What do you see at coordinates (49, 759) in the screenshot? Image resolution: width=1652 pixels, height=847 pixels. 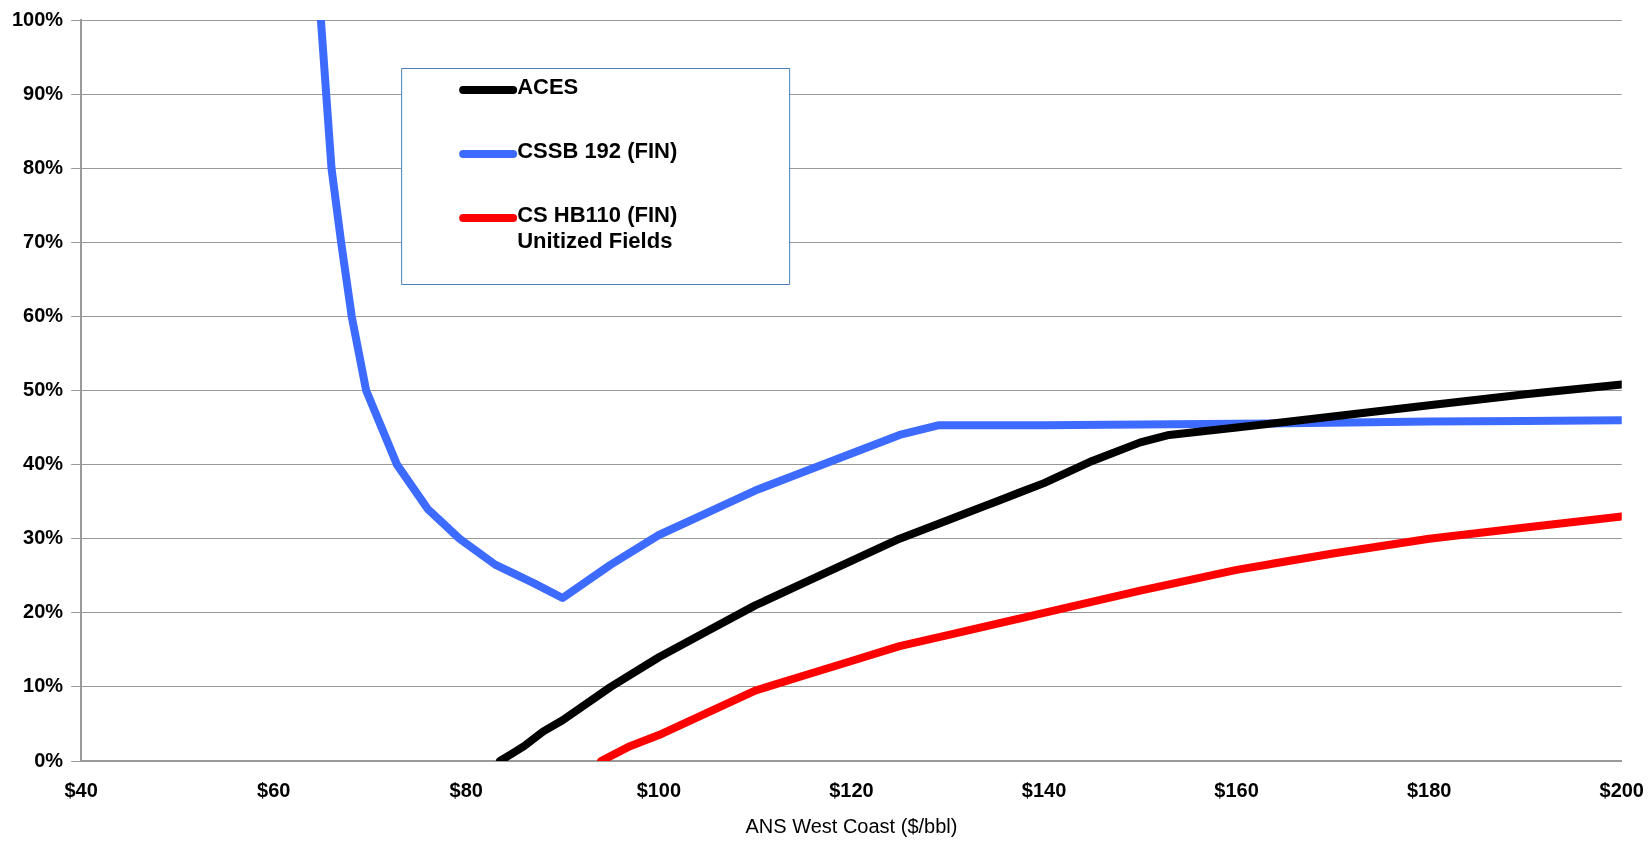 I see `y-tick-label: 0%` at bounding box center [49, 759].